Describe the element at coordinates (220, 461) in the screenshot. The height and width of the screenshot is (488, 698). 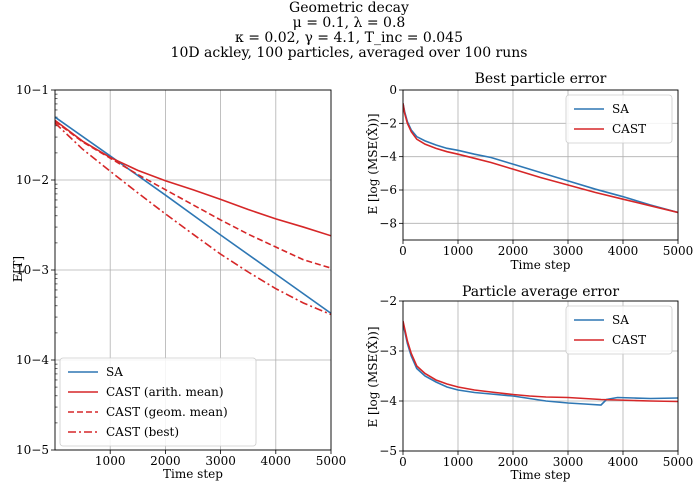
I see `temperature-xtick-label: 3000` at that location.